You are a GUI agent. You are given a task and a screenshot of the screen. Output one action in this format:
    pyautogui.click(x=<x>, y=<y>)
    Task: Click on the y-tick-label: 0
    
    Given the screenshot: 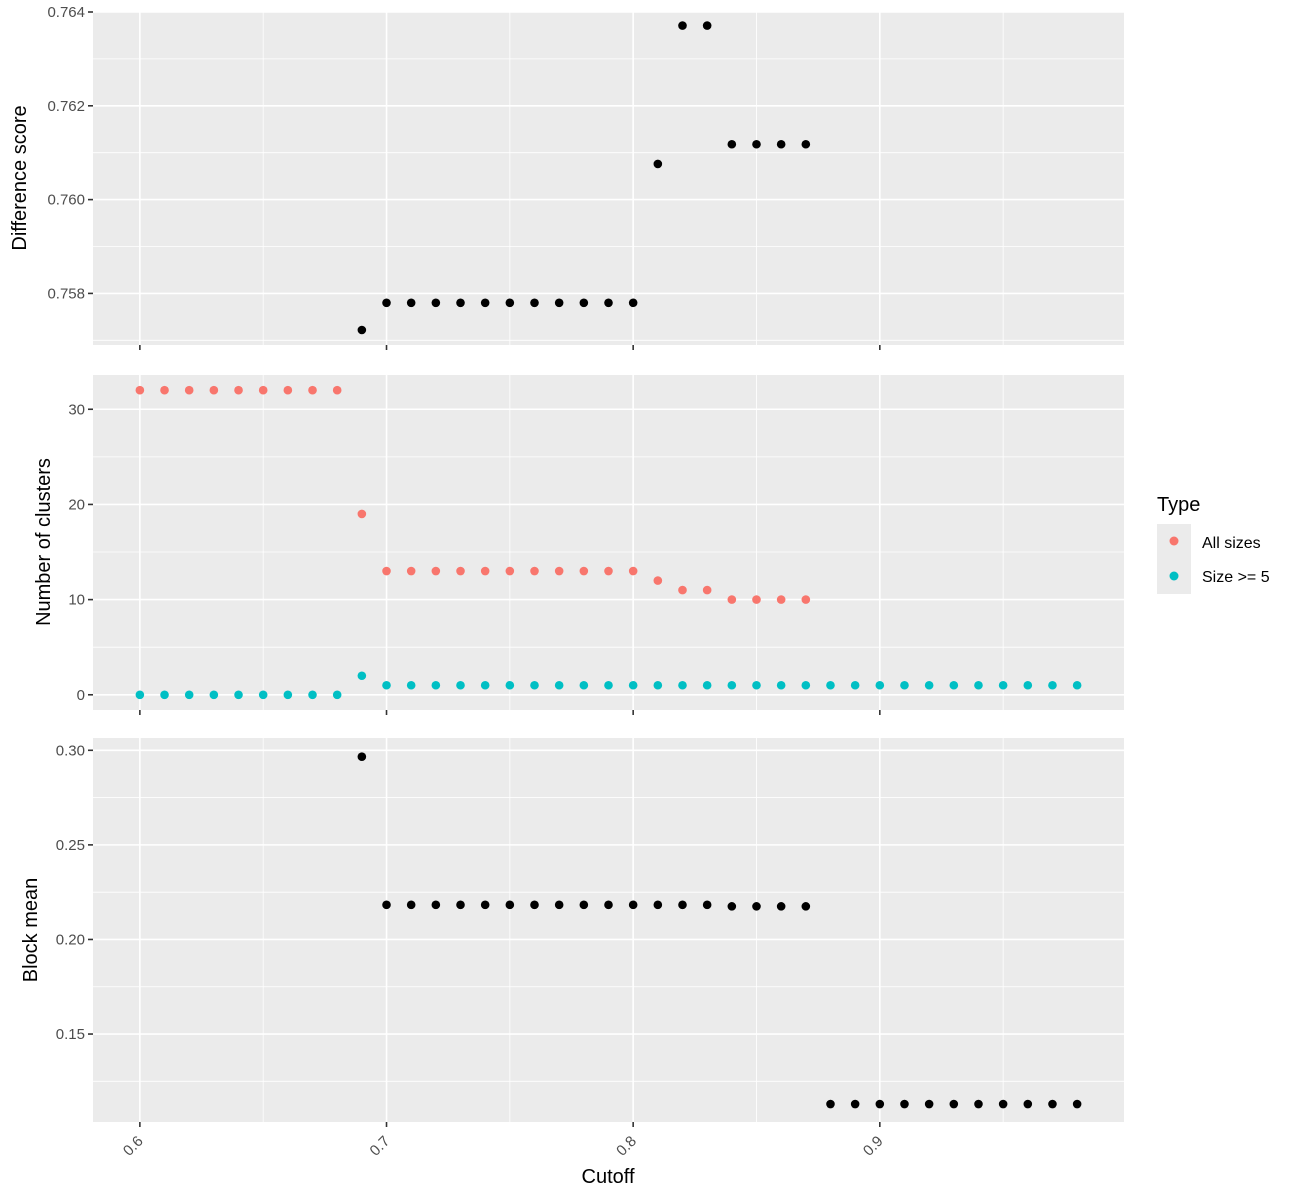 What is the action you would take?
    pyautogui.click(x=81, y=695)
    